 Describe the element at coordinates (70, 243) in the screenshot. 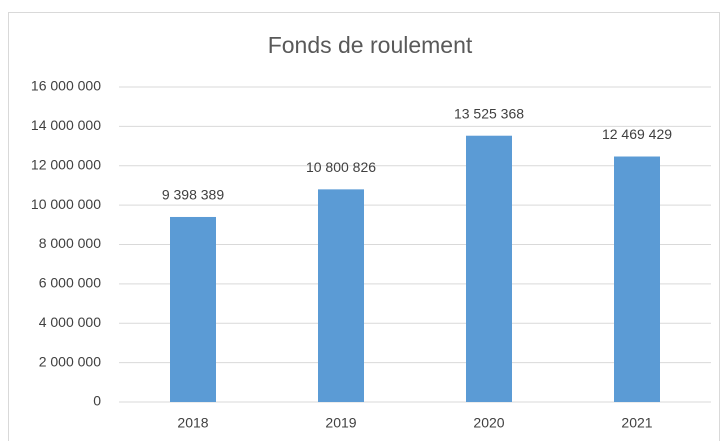

I see `y-tick-label: 8 000 000` at that location.